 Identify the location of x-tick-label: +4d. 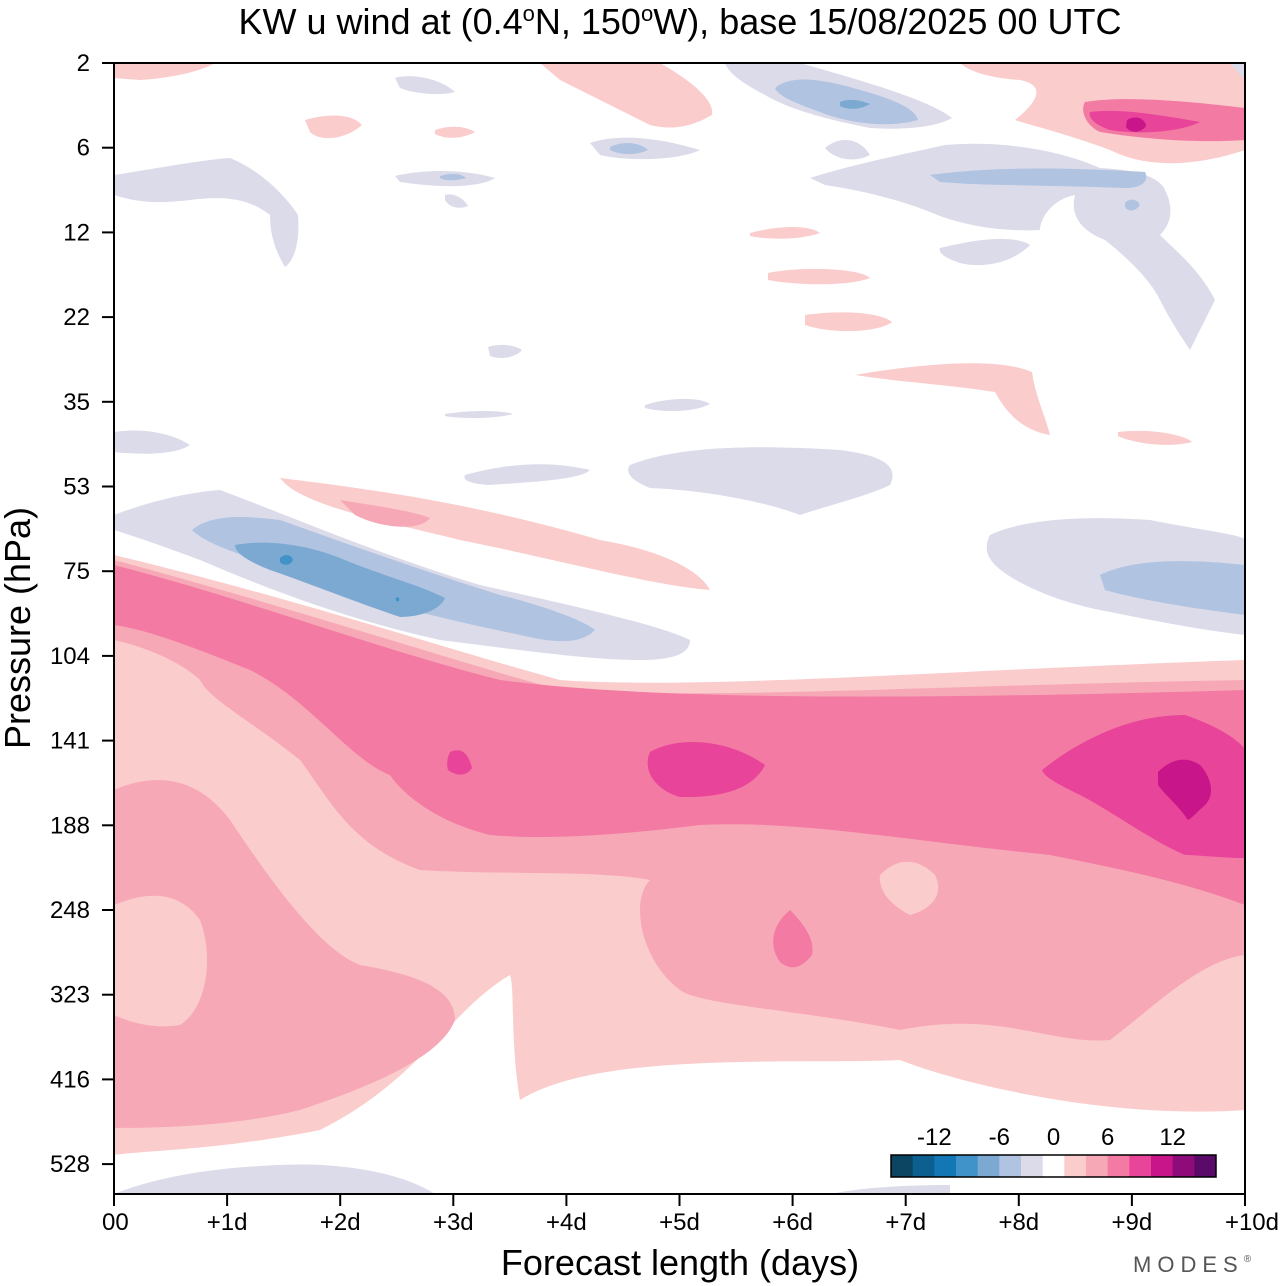
(566, 1222).